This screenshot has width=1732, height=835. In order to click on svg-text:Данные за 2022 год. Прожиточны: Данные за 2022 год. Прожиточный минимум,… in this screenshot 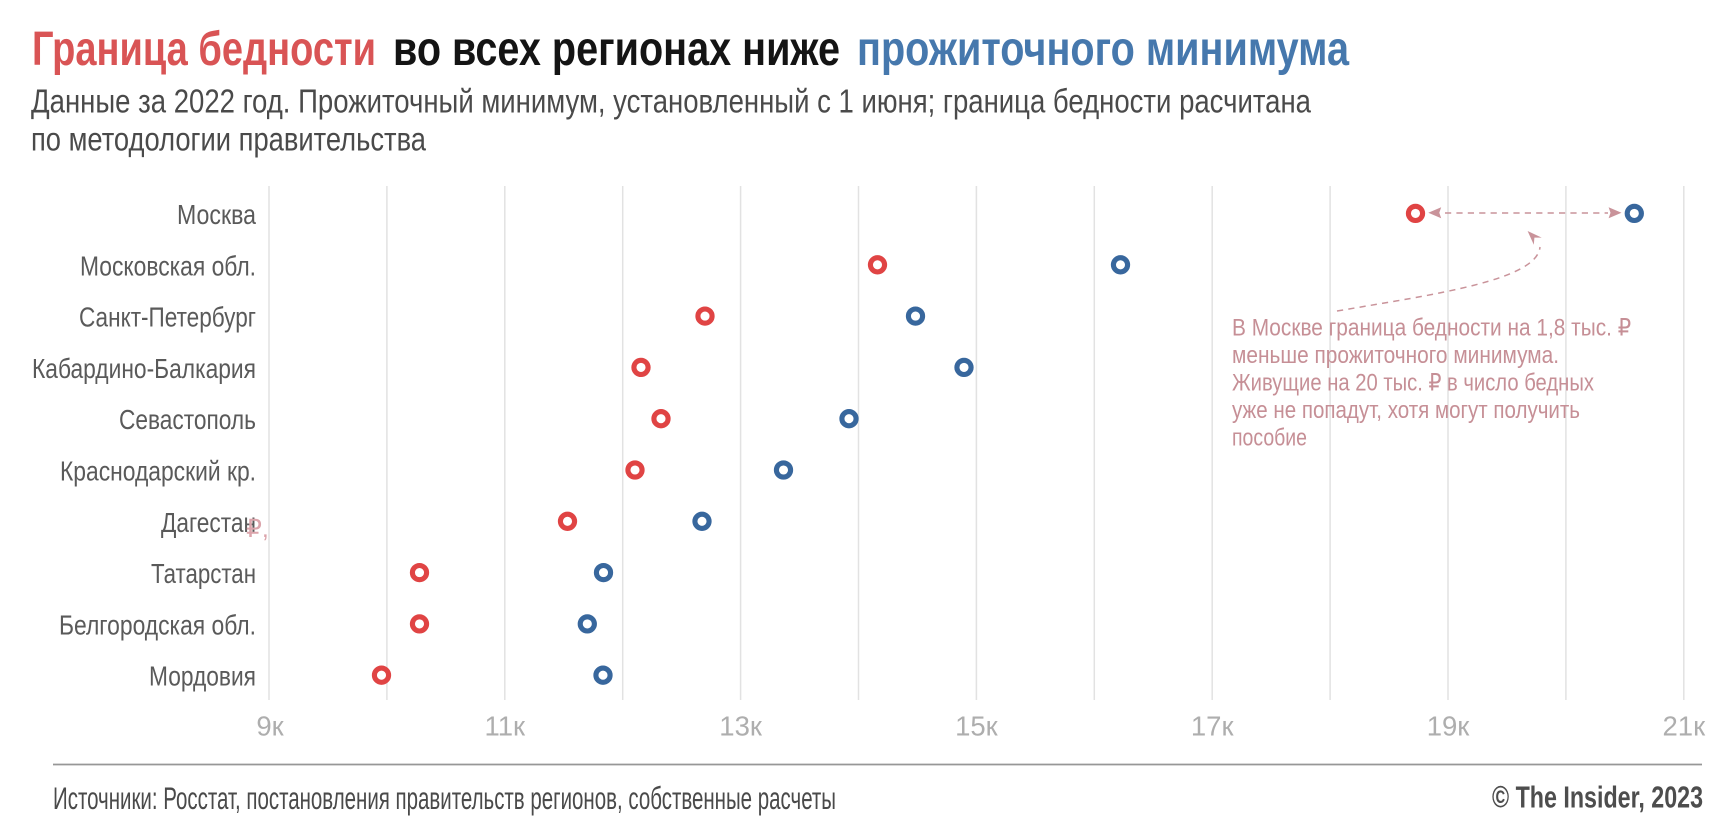, I will do `click(671, 101)`.